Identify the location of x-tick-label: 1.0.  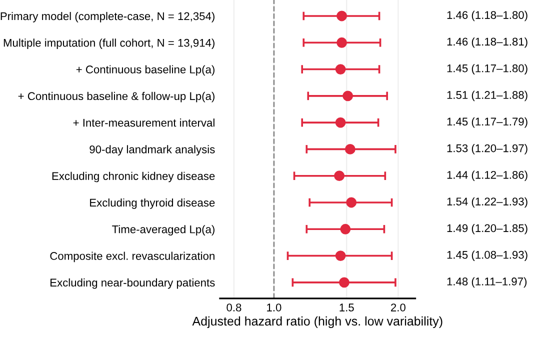
(274, 308).